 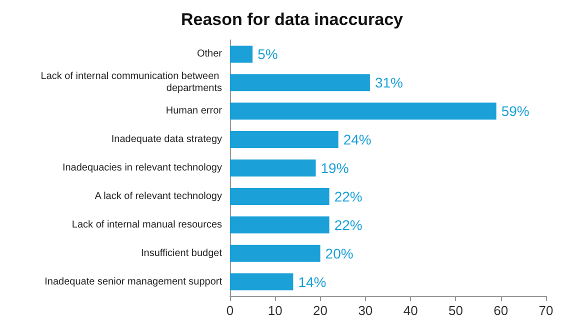 I want to click on data-label: 20%, so click(x=339, y=253).